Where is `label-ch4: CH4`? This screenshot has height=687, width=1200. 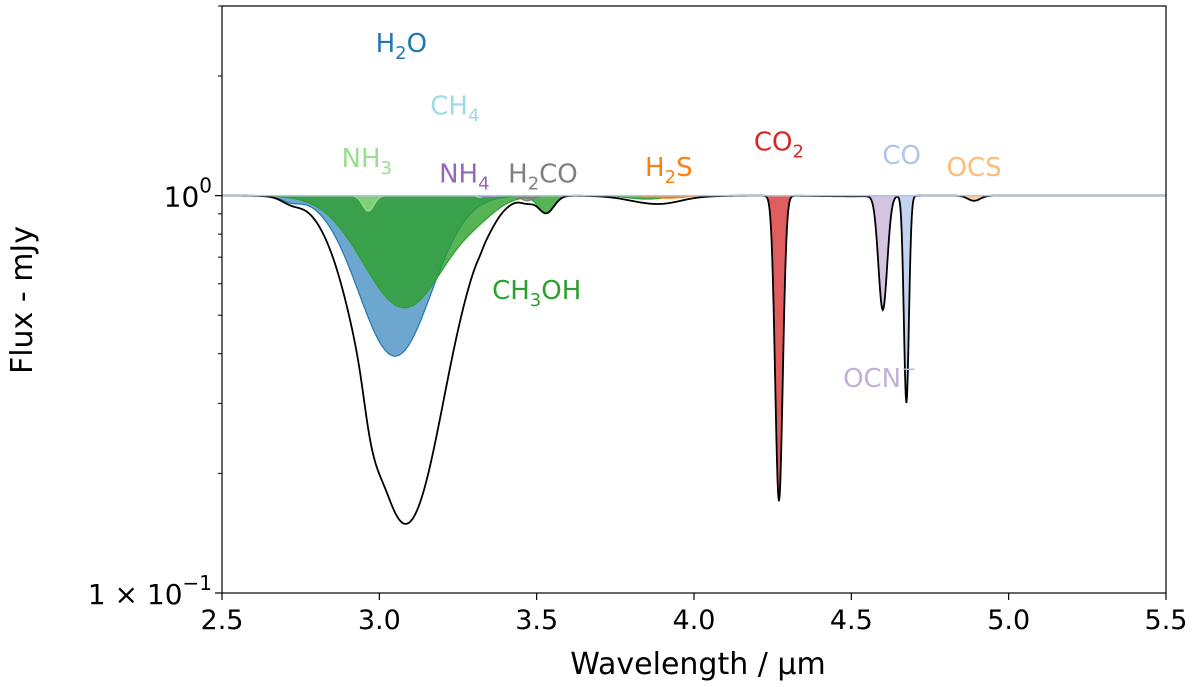 label-ch4: CH4 is located at coordinates (454, 108).